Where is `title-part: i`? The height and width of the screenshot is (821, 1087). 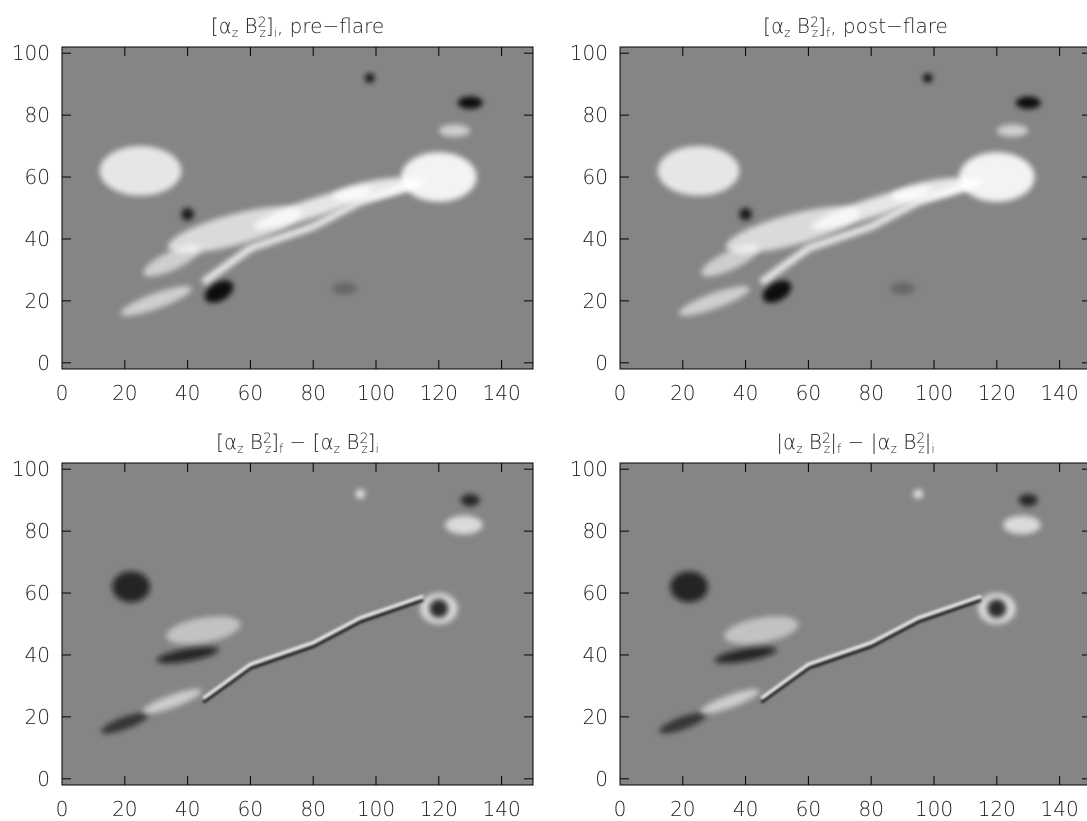
title-part: i is located at coordinates (275, 33).